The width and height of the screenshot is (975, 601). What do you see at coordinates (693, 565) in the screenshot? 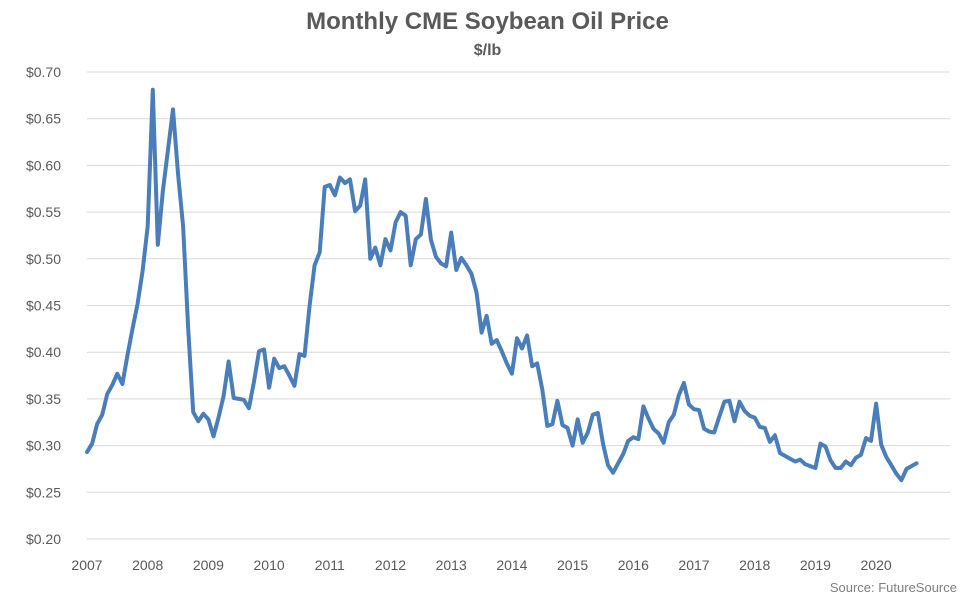
I see `x-tick-label: 2017` at bounding box center [693, 565].